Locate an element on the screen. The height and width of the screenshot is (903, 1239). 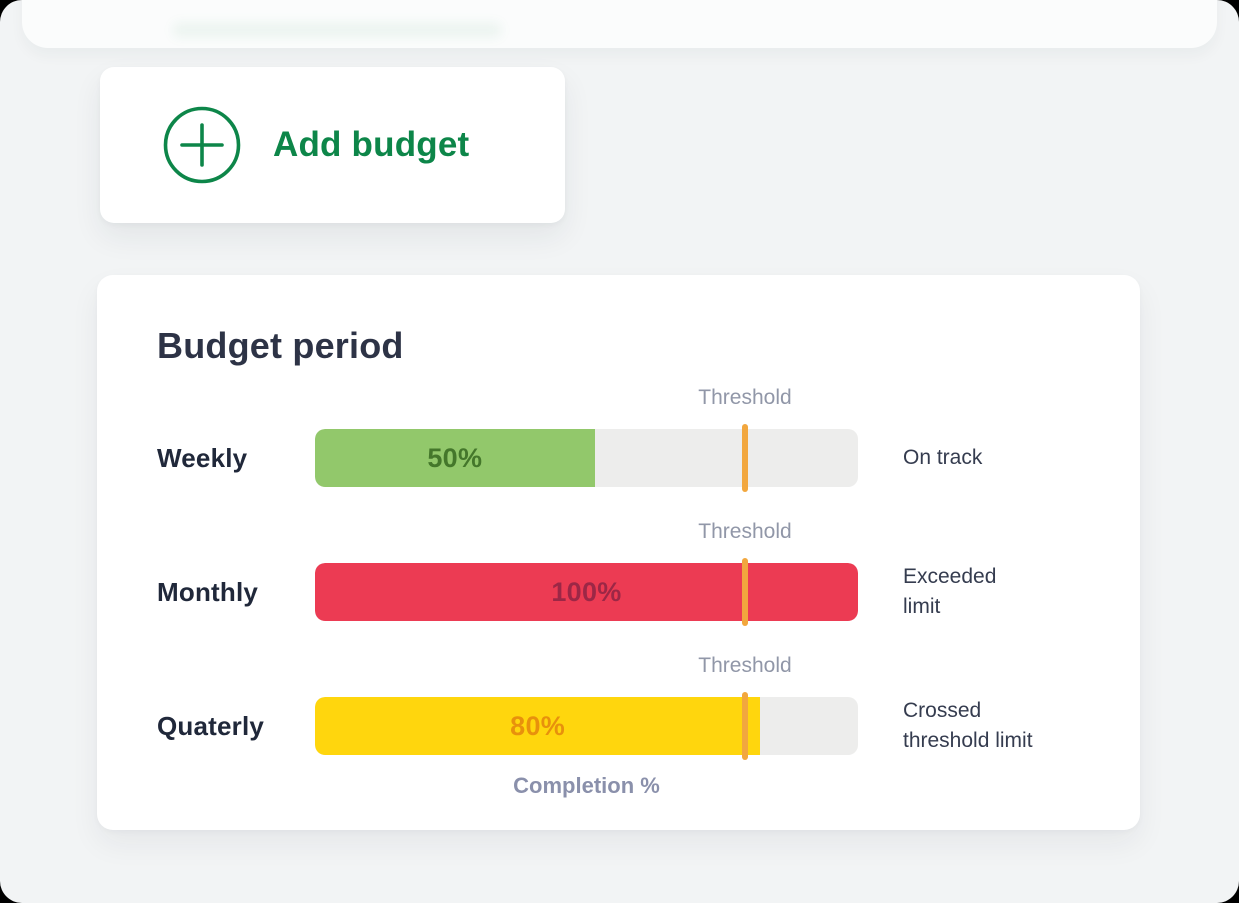
status-line: Exceeded is located at coordinates (950, 576).